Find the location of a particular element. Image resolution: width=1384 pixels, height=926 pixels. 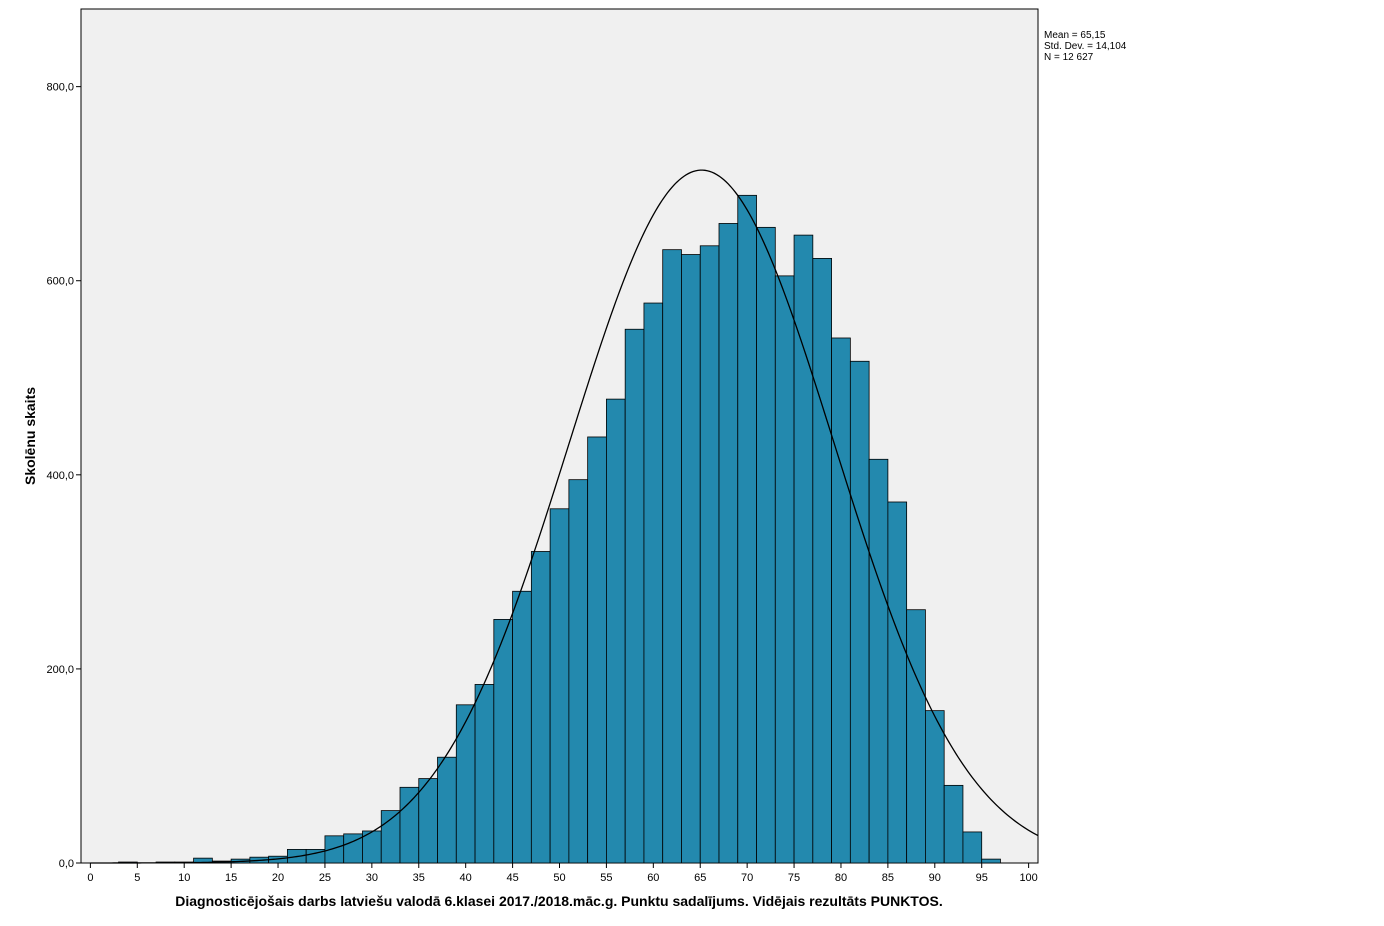

x-tick-label: 10 is located at coordinates (184, 878).